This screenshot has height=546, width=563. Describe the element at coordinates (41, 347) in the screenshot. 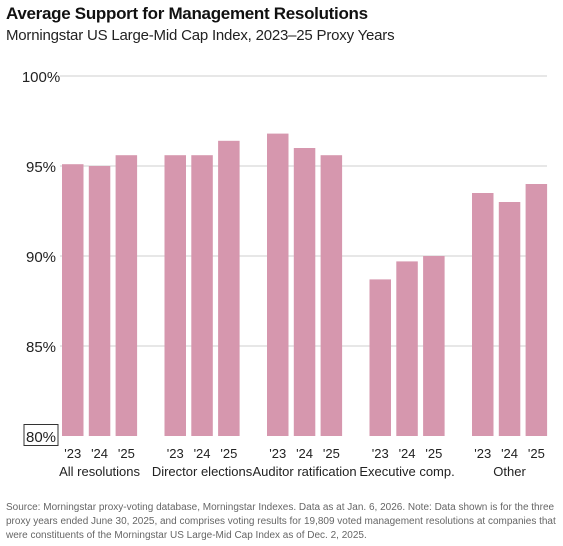

I see `y-tick-label: 85%` at that location.